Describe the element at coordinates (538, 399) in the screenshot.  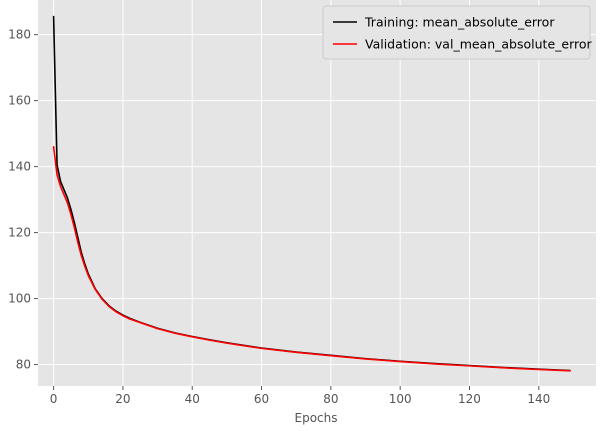
I see `x-tick-label: 140` at that location.